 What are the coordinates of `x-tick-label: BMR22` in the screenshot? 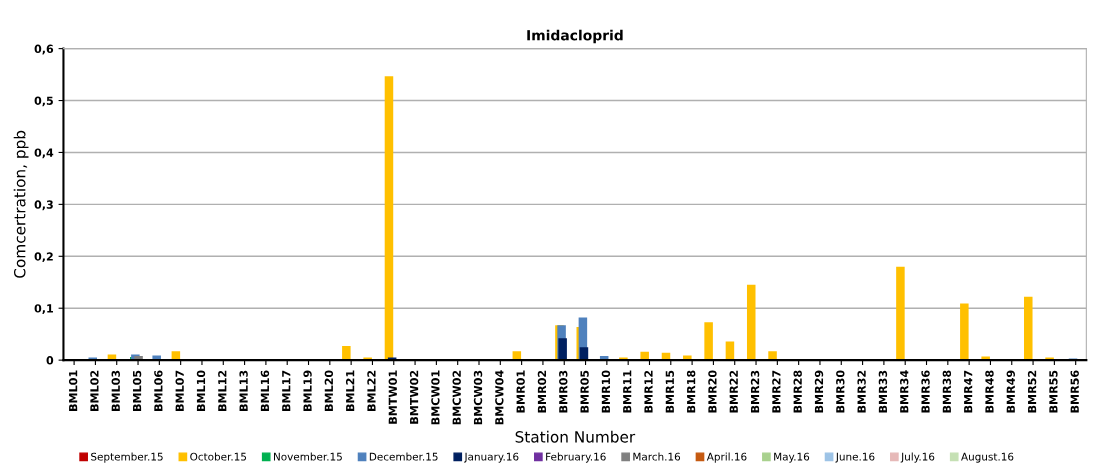 It's located at (733, 391).